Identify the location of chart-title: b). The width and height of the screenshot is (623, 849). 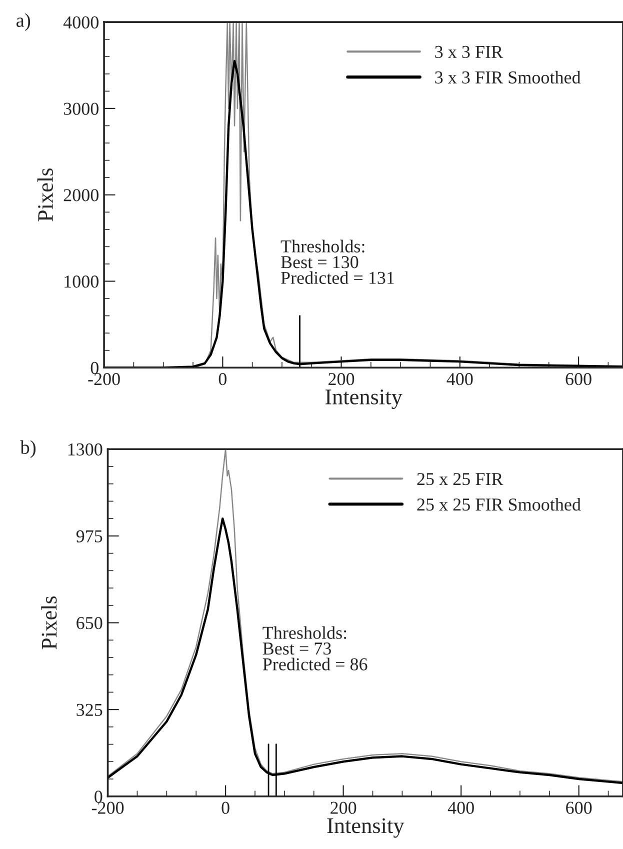
(28, 449).